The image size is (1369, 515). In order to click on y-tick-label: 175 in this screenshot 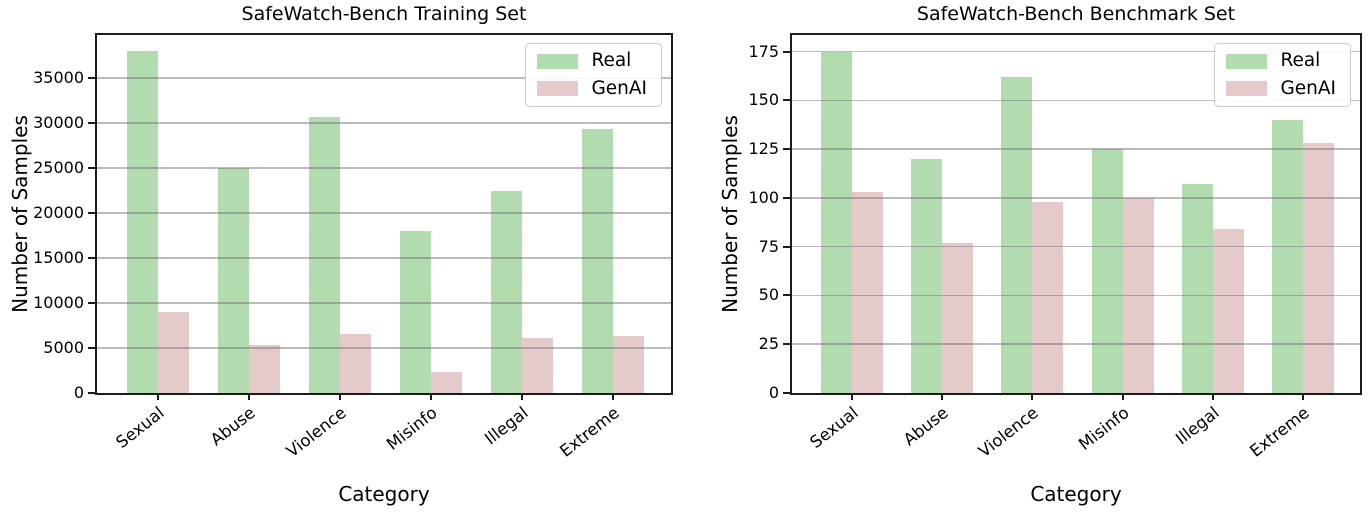, I will do `click(763, 51)`.